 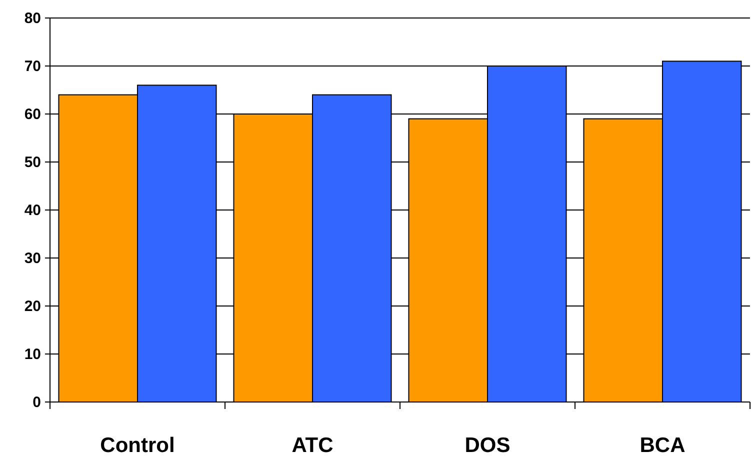 I want to click on x-tick-label: BCA, so click(x=663, y=445).